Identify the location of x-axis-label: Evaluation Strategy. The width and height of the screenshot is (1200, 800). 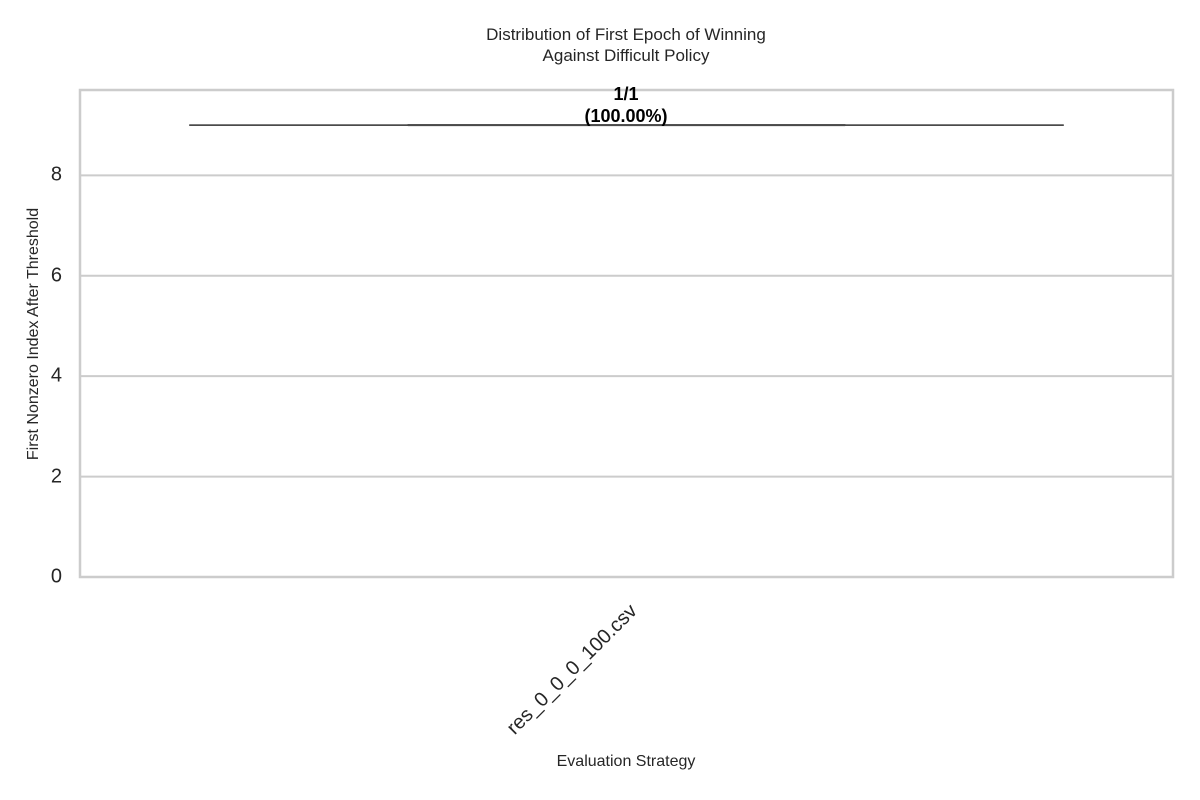
(626, 761).